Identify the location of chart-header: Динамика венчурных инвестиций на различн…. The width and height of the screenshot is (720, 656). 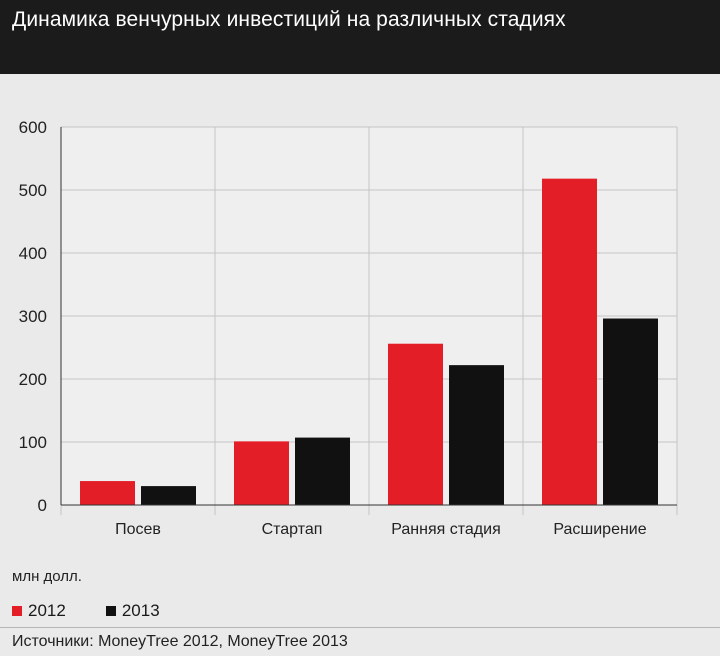
(360, 37).